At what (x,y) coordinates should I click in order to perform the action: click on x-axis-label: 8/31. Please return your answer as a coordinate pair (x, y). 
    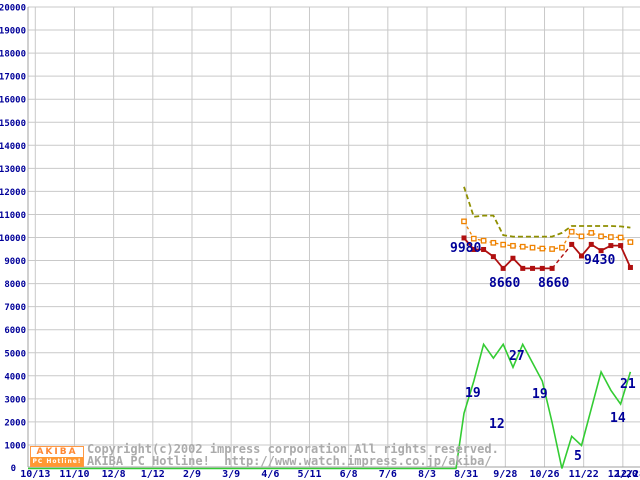
    Looking at the image, I should click on (466, 474).